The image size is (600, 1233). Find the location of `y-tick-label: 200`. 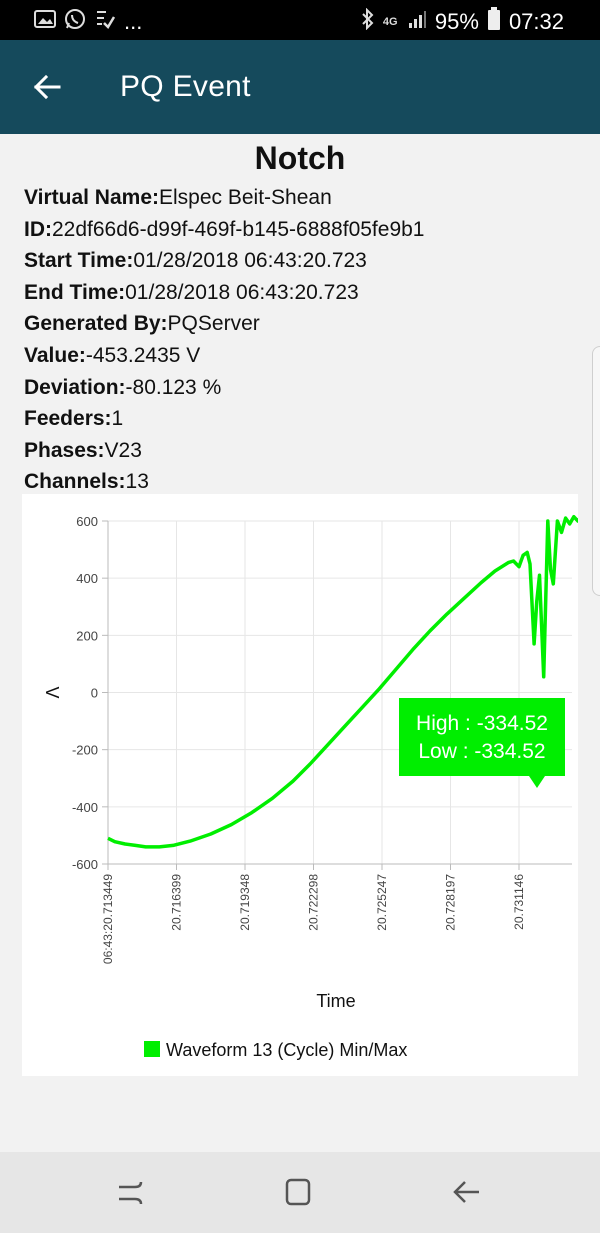

y-tick-label: 200 is located at coordinates (87, 635).